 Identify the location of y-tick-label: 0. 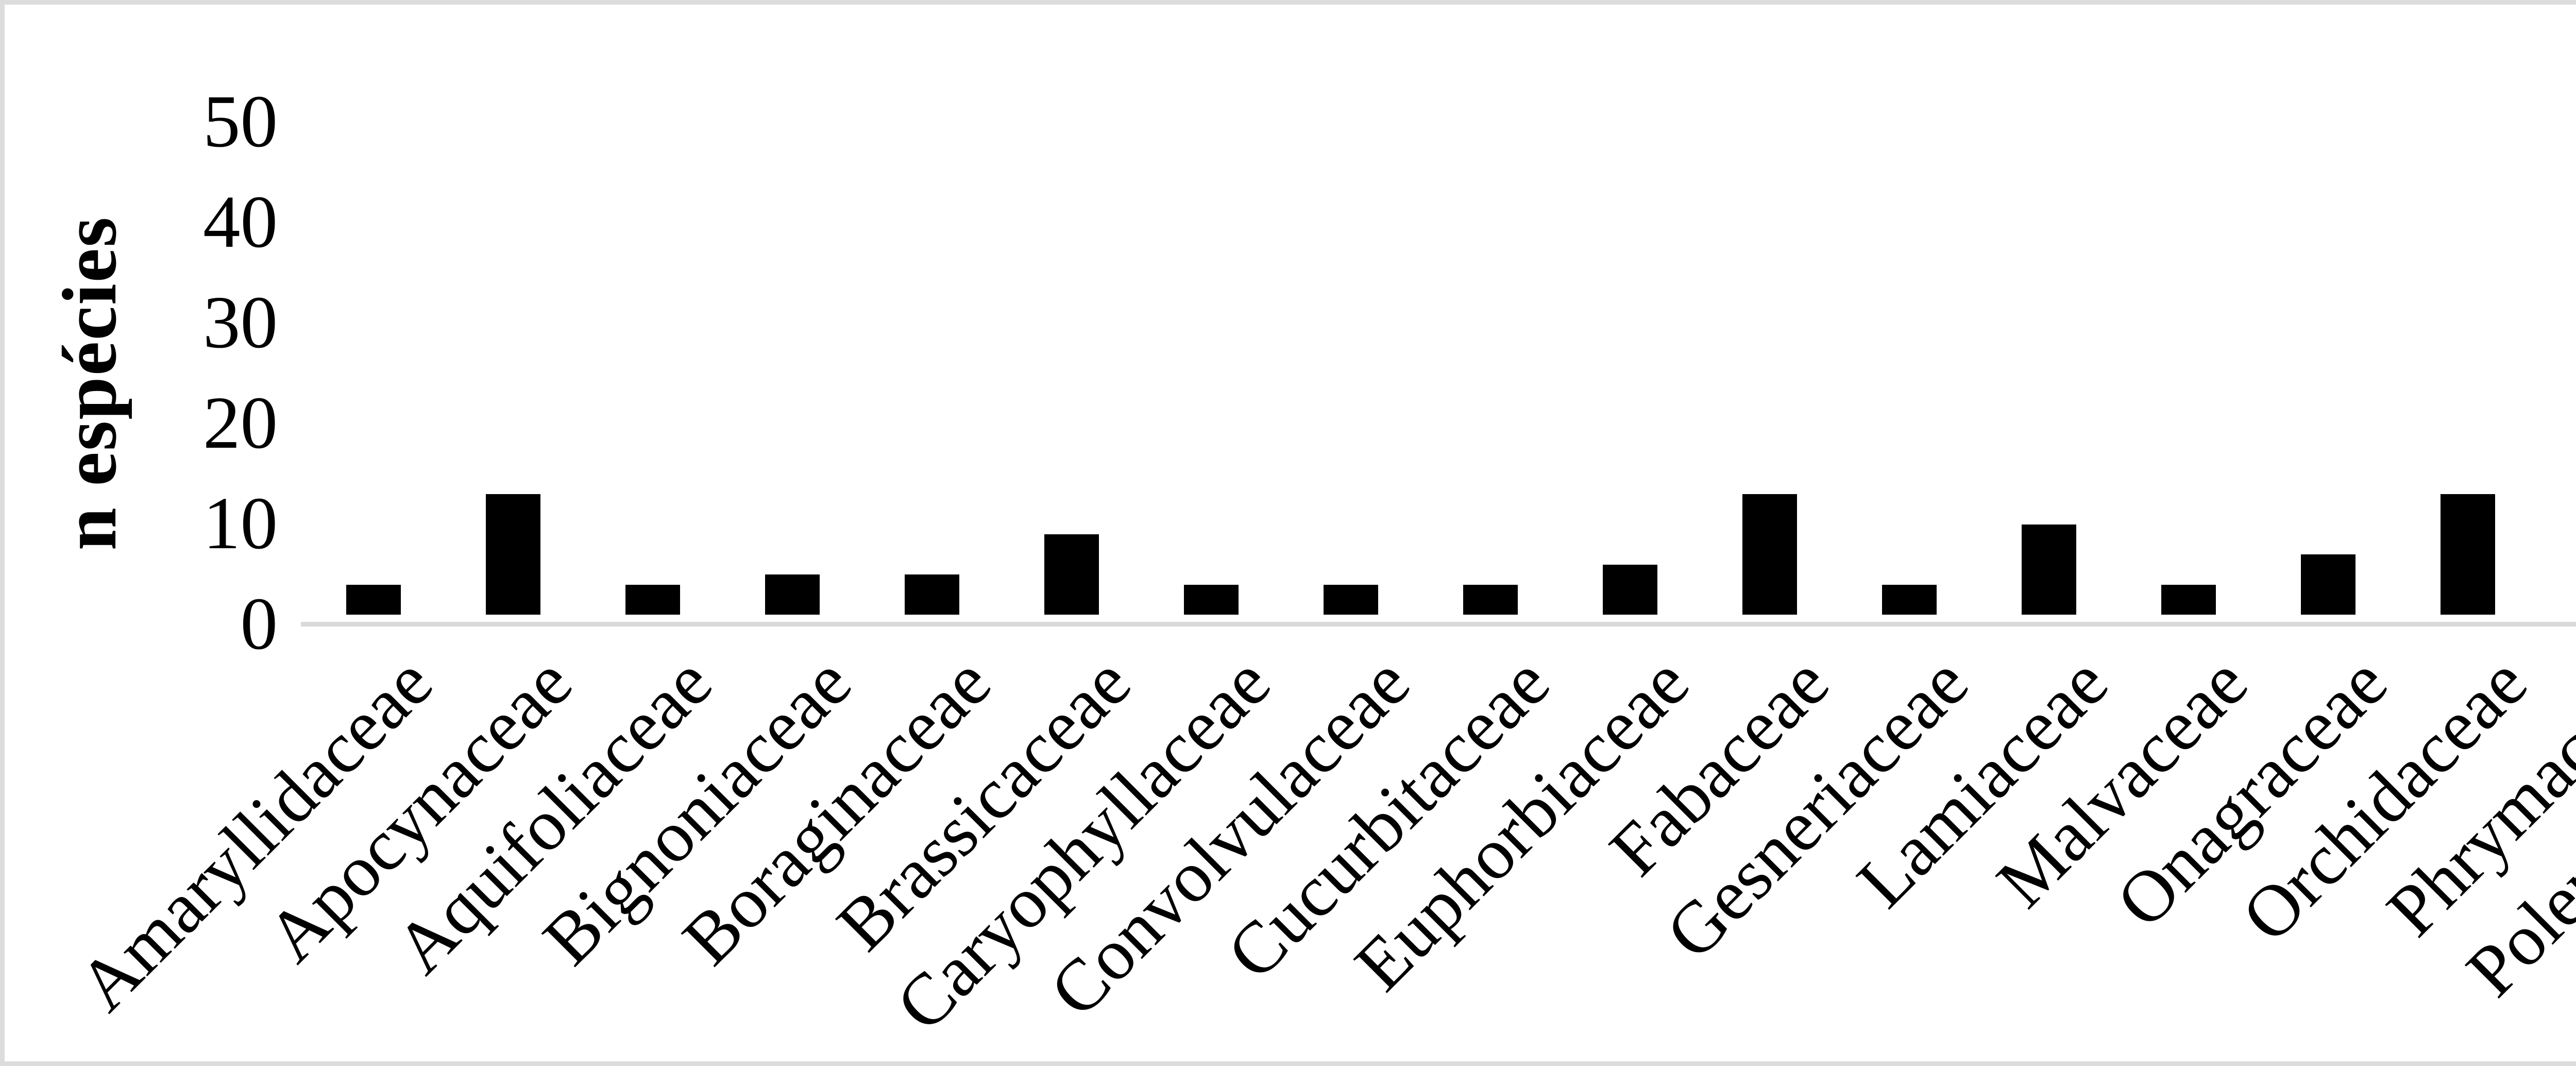
(259, 623).